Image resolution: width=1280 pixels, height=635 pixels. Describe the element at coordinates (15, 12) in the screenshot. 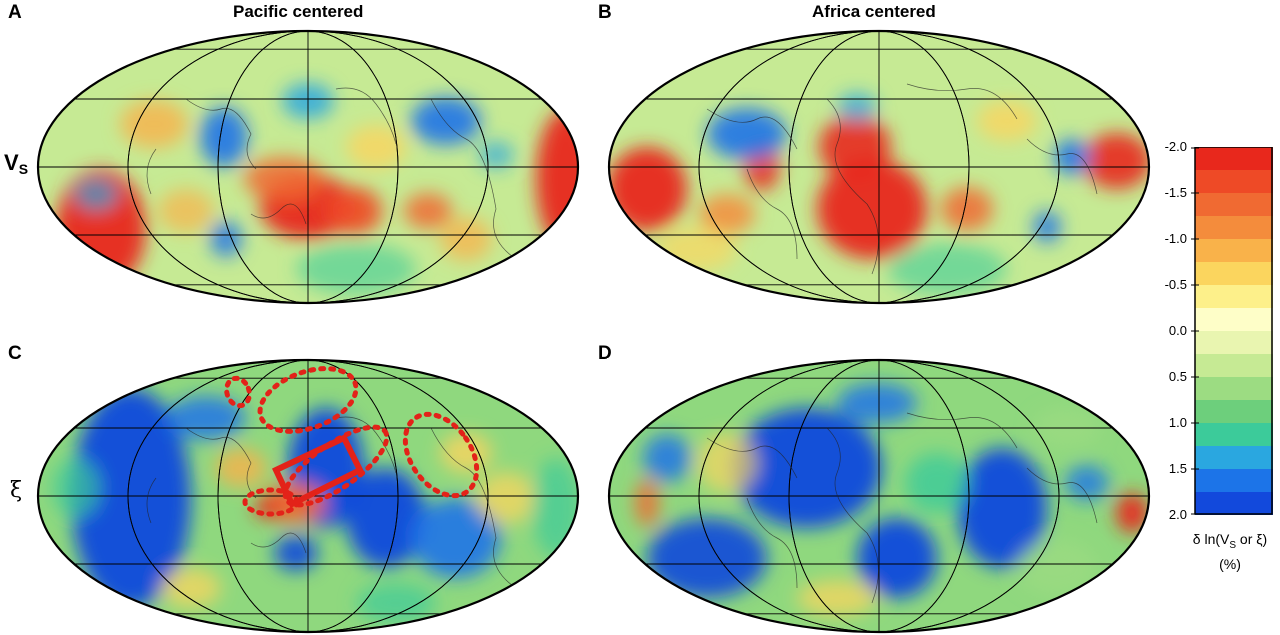

I see `panel-label-a: A` at that location.